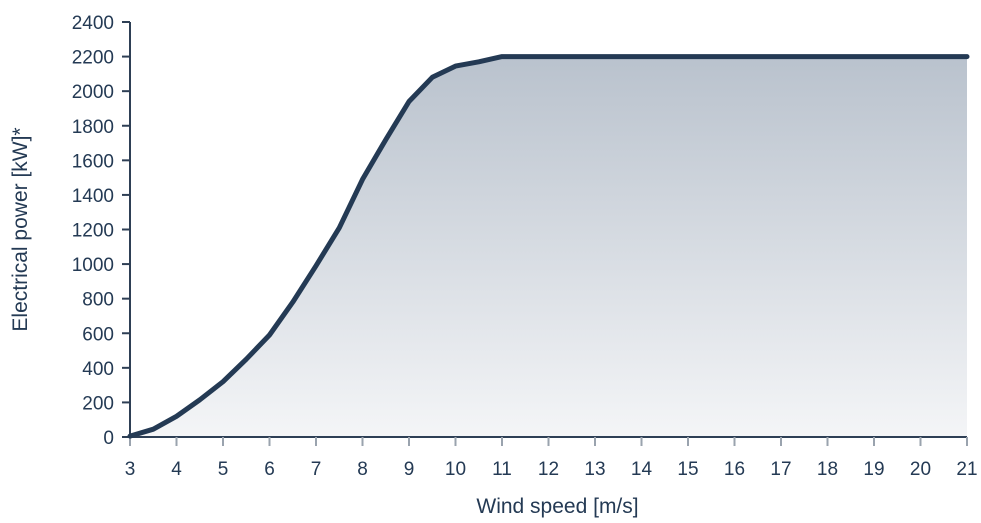  Describe the element at coordinates (873, 469) in the screenshot. I see `x-tick-label: 19` at that location.